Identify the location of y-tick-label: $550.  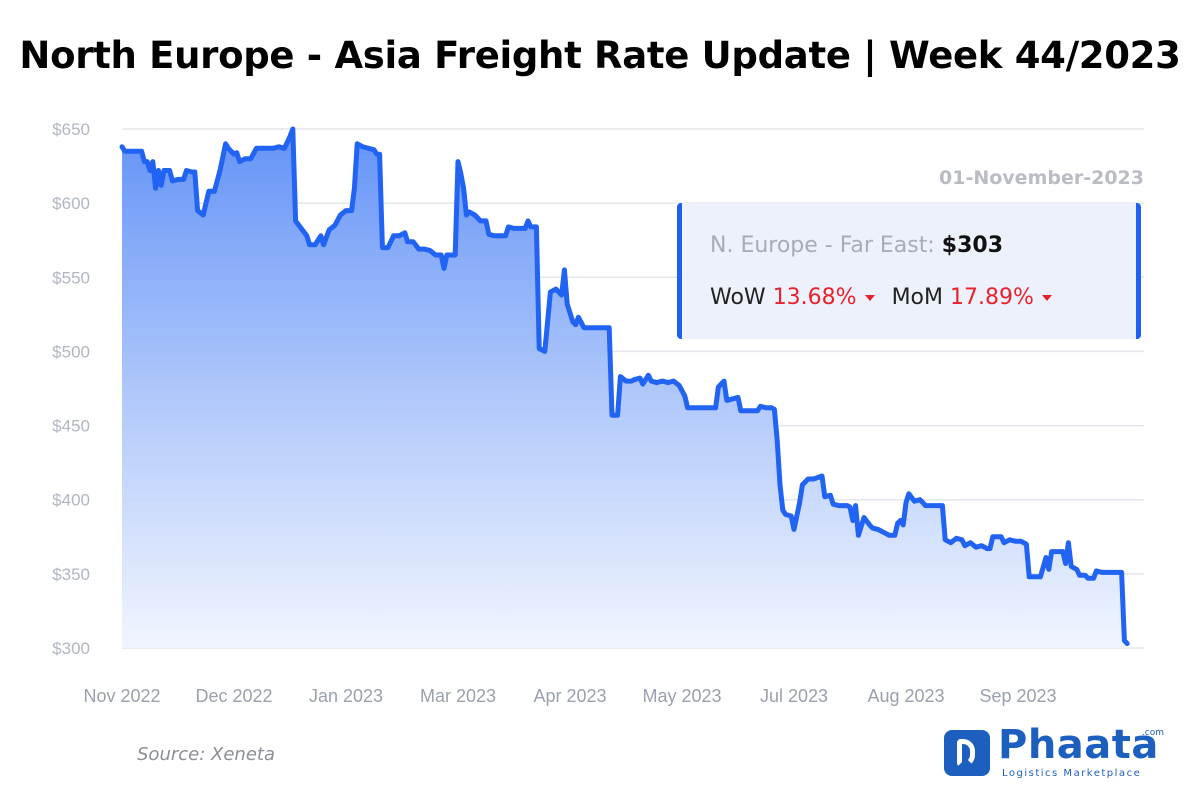
(71, 277).